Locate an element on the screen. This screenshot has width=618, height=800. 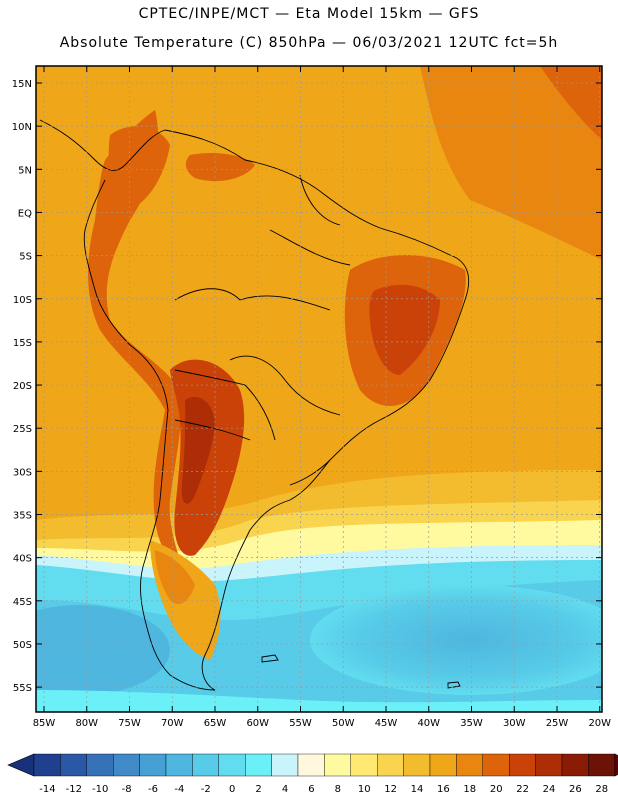
colorbar-tick-label: 4 is located at coordinates (285, 789).